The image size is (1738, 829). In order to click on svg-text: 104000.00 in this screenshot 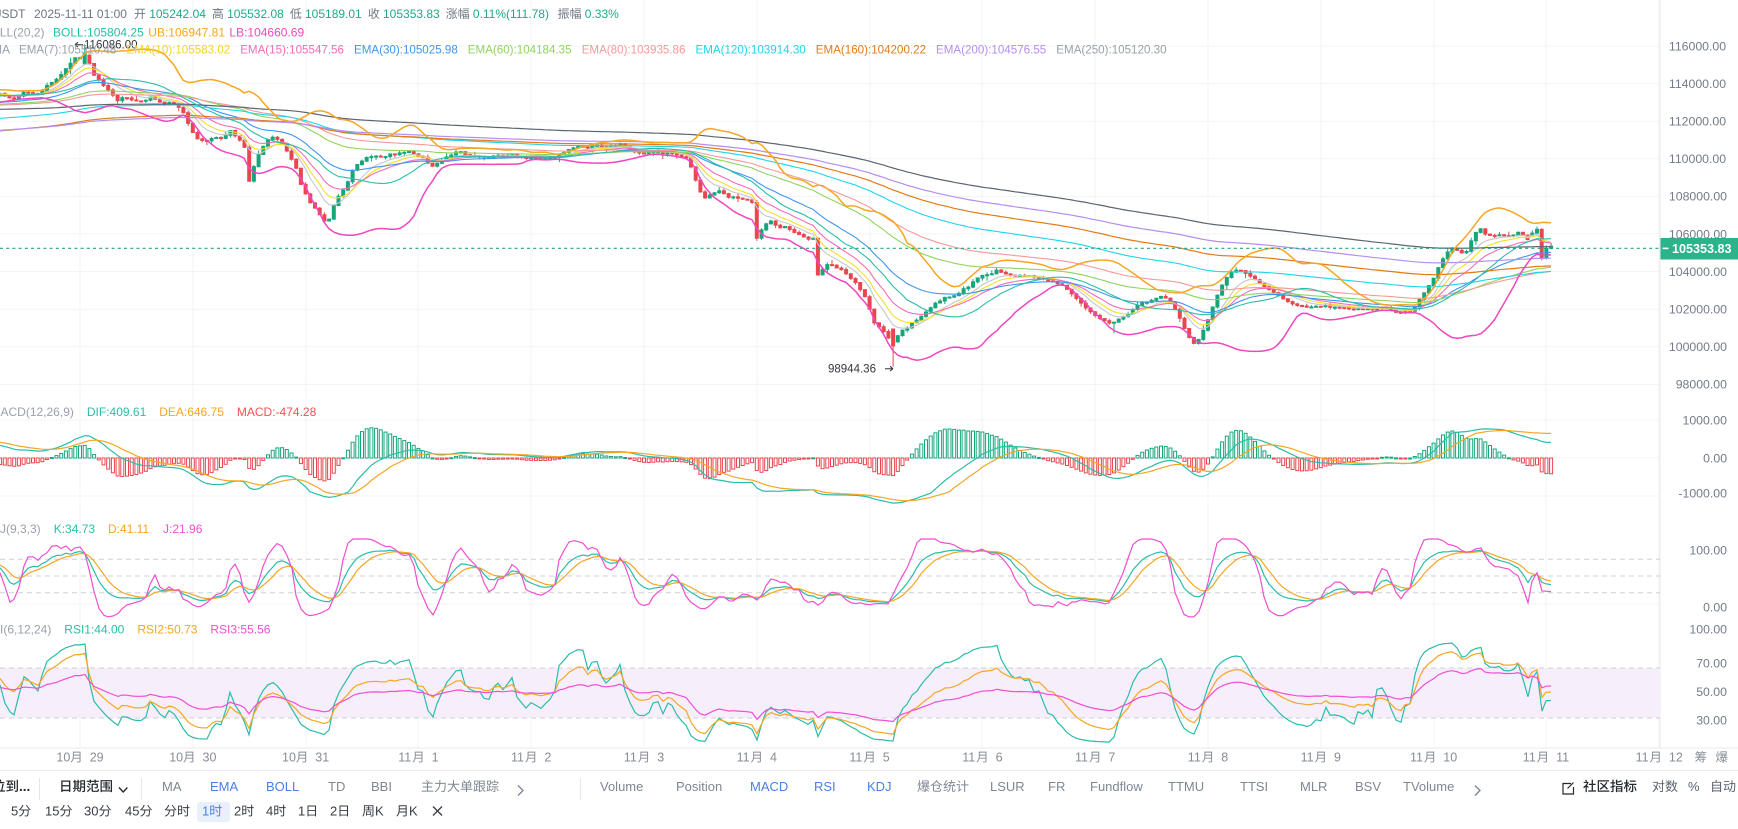, I will do `click(1698, 272)`.